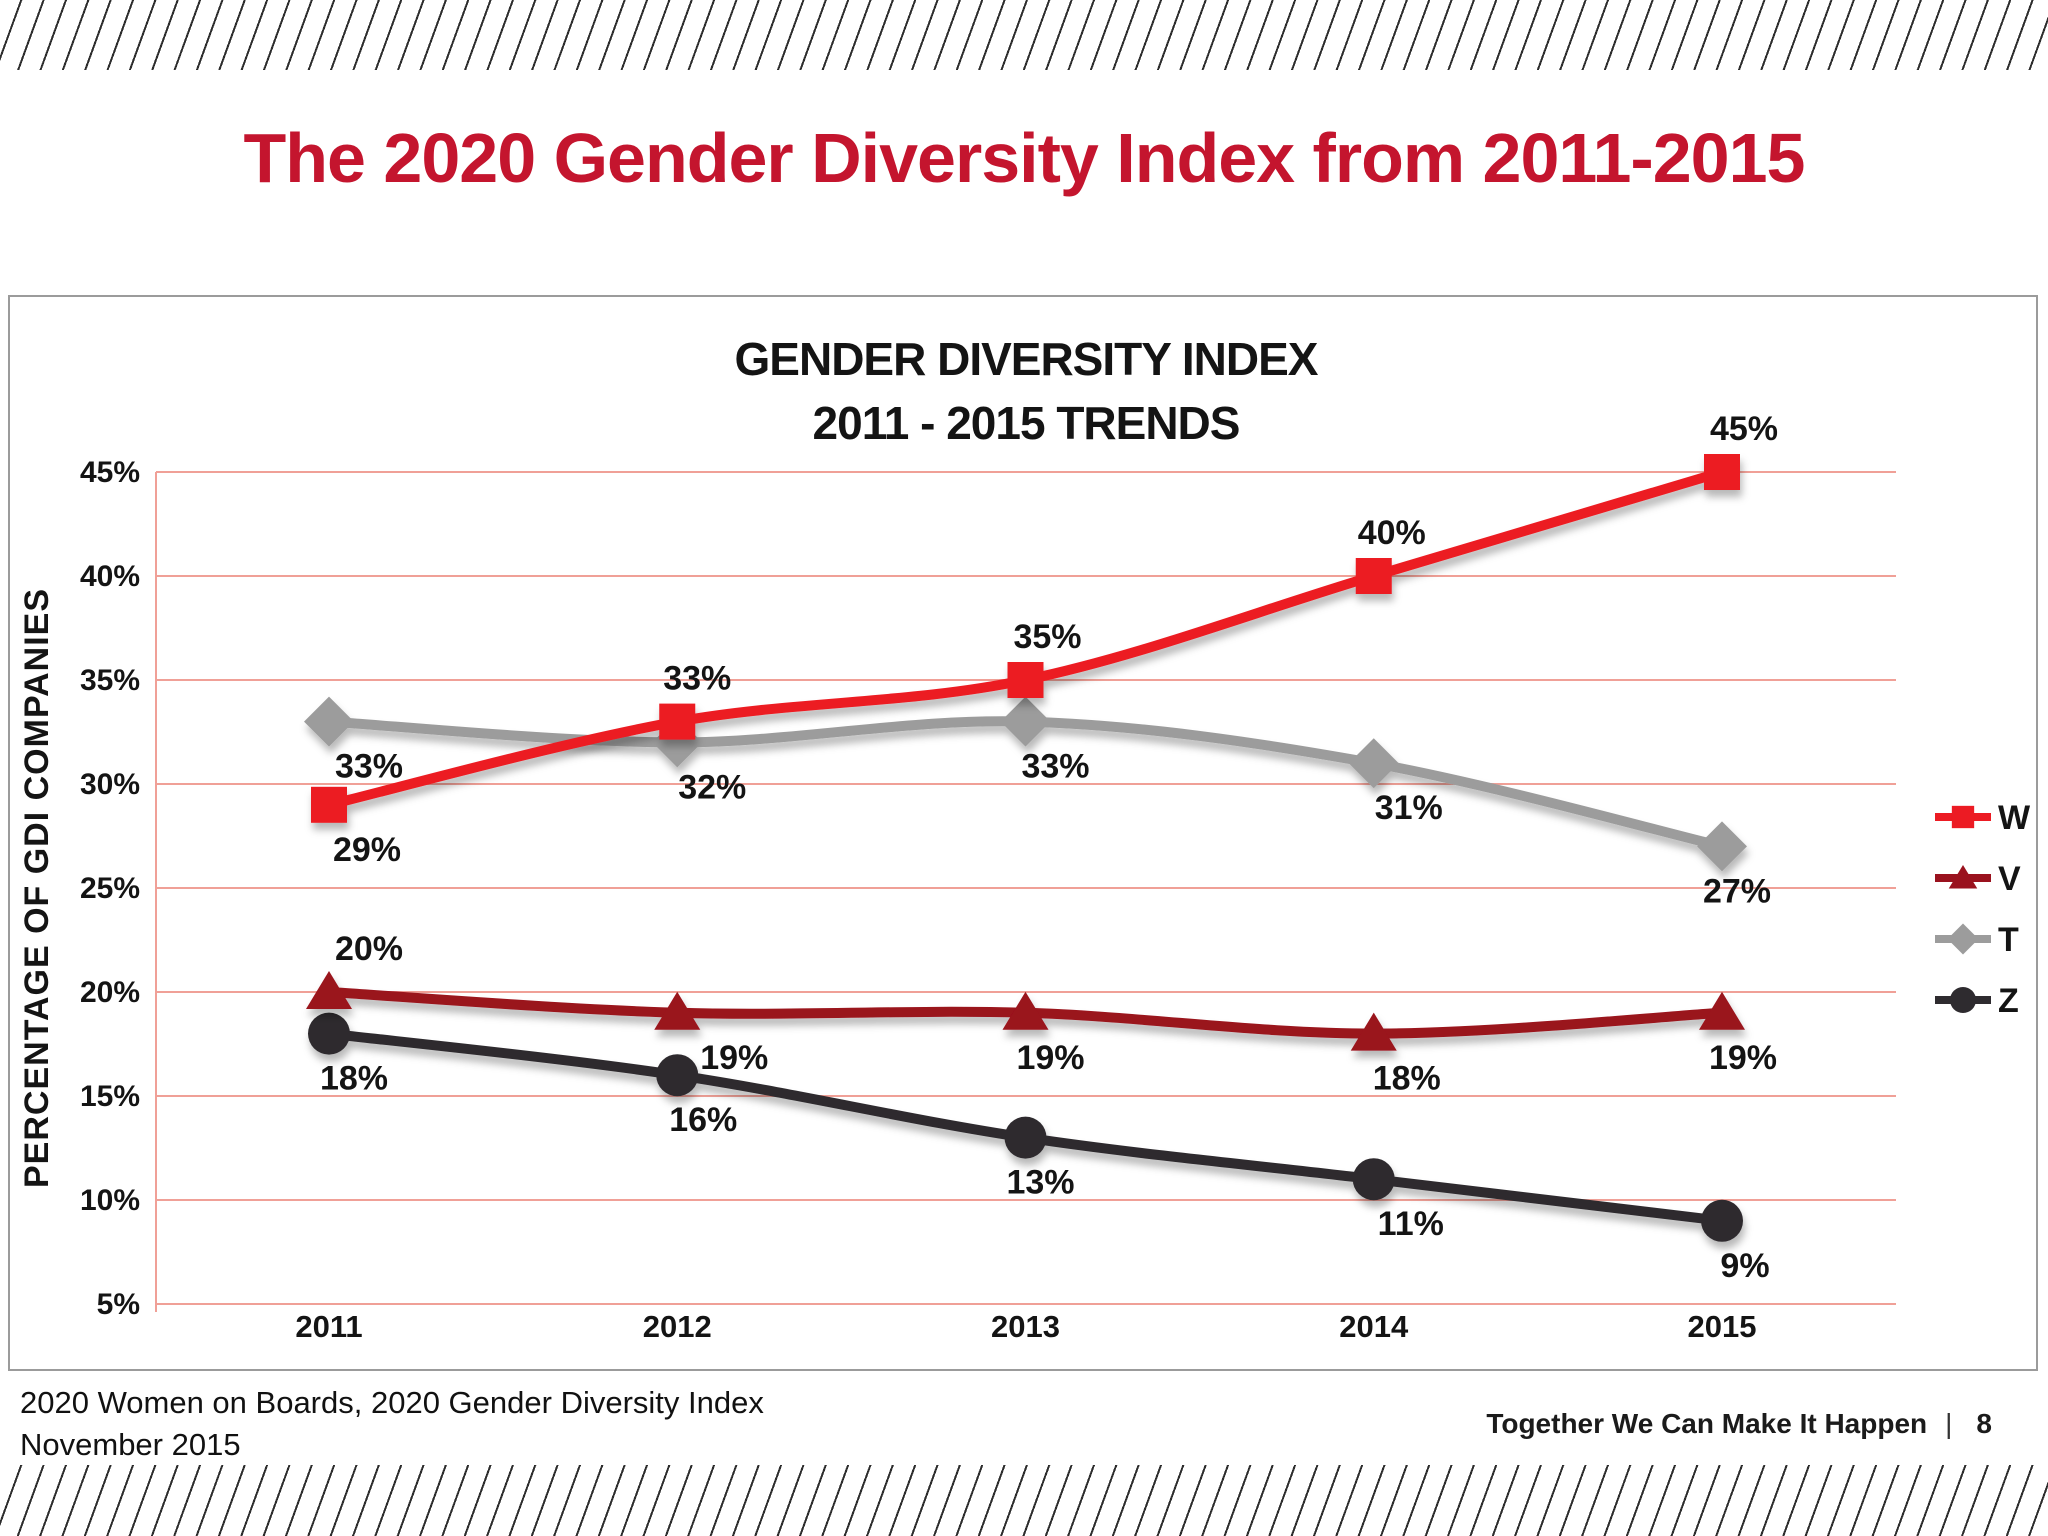  Describe the element at coordinates (1050, 1058) in the screenshot. I see `data-label-V-2013: 19%` at that location.